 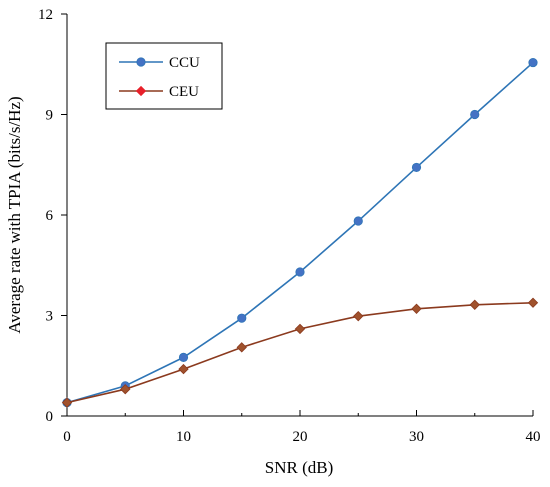 I want to click on legend-item-ceu: CEU, so click(x=159, y=92).